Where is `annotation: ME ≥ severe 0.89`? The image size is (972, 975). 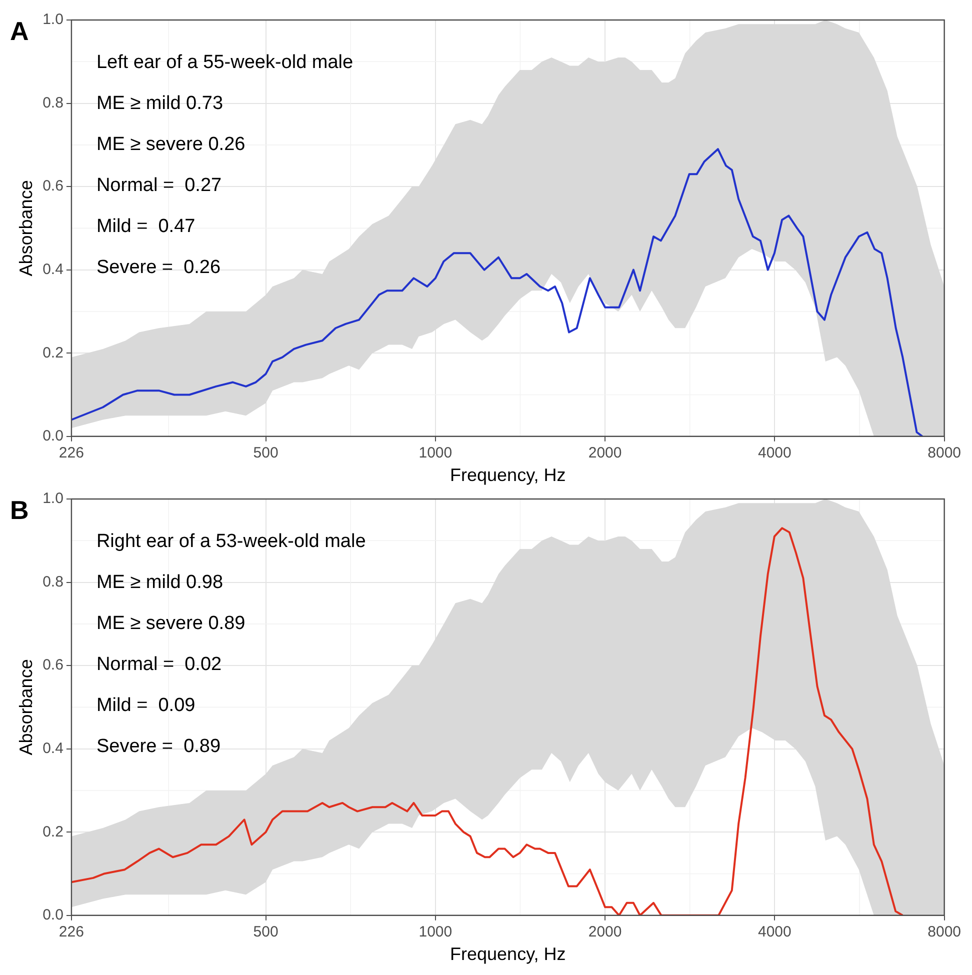 annotation: ME ≥ severe 0.89 is located at coordinates (171, 623).